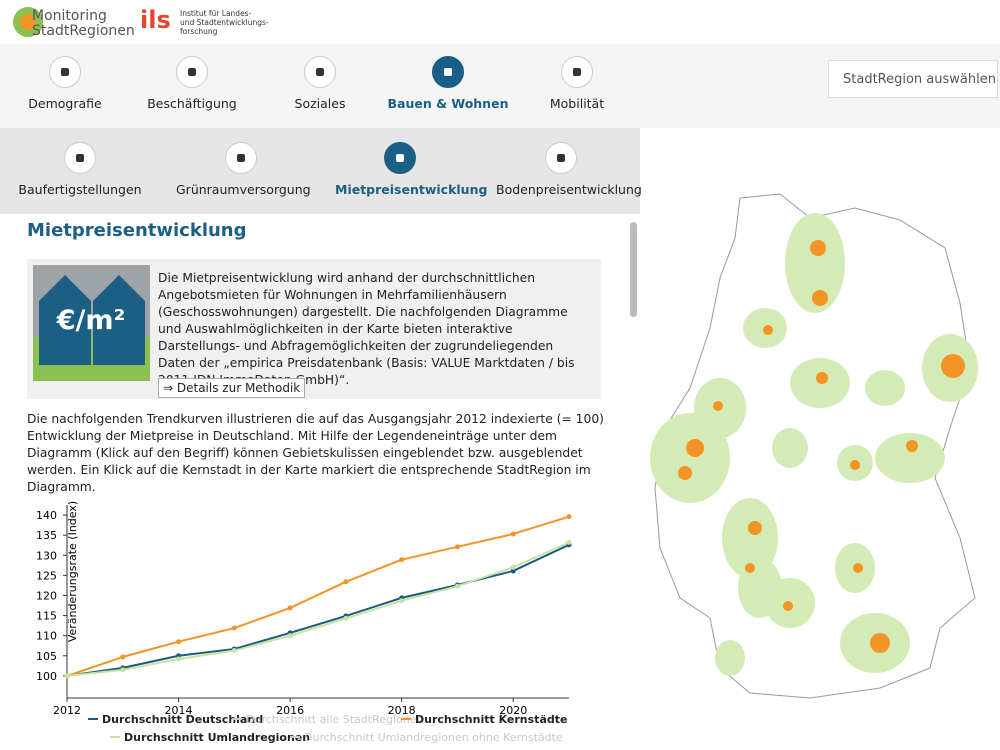 This screenshot has height=750, width=1000. Describe the element at coordinates (569, 189) in the screenshot. I see `tab-label: Bodenpreisentwicklung` at that location.